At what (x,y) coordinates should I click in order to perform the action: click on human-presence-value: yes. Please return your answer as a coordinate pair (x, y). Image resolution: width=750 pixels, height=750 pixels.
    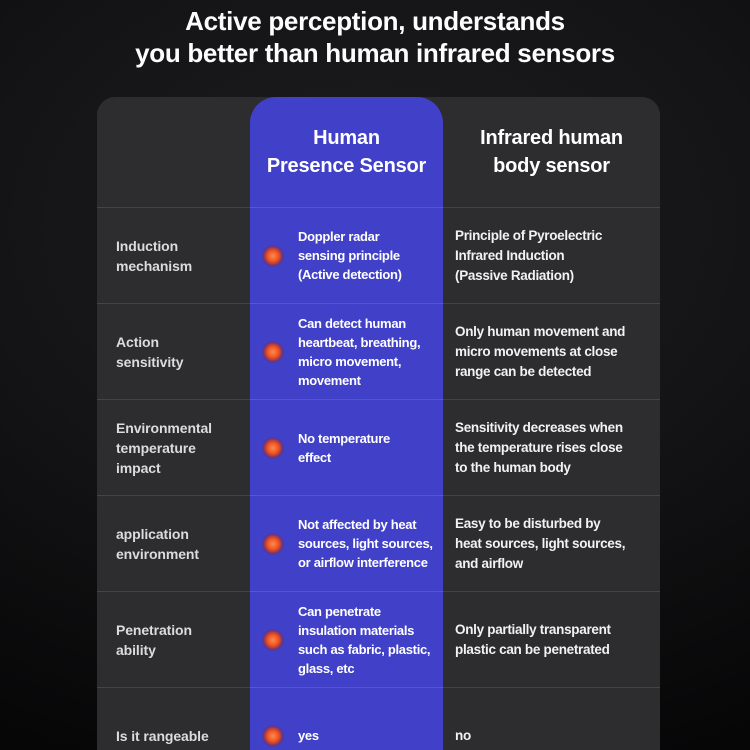
    Looking at the image, I should click on (308, 735).